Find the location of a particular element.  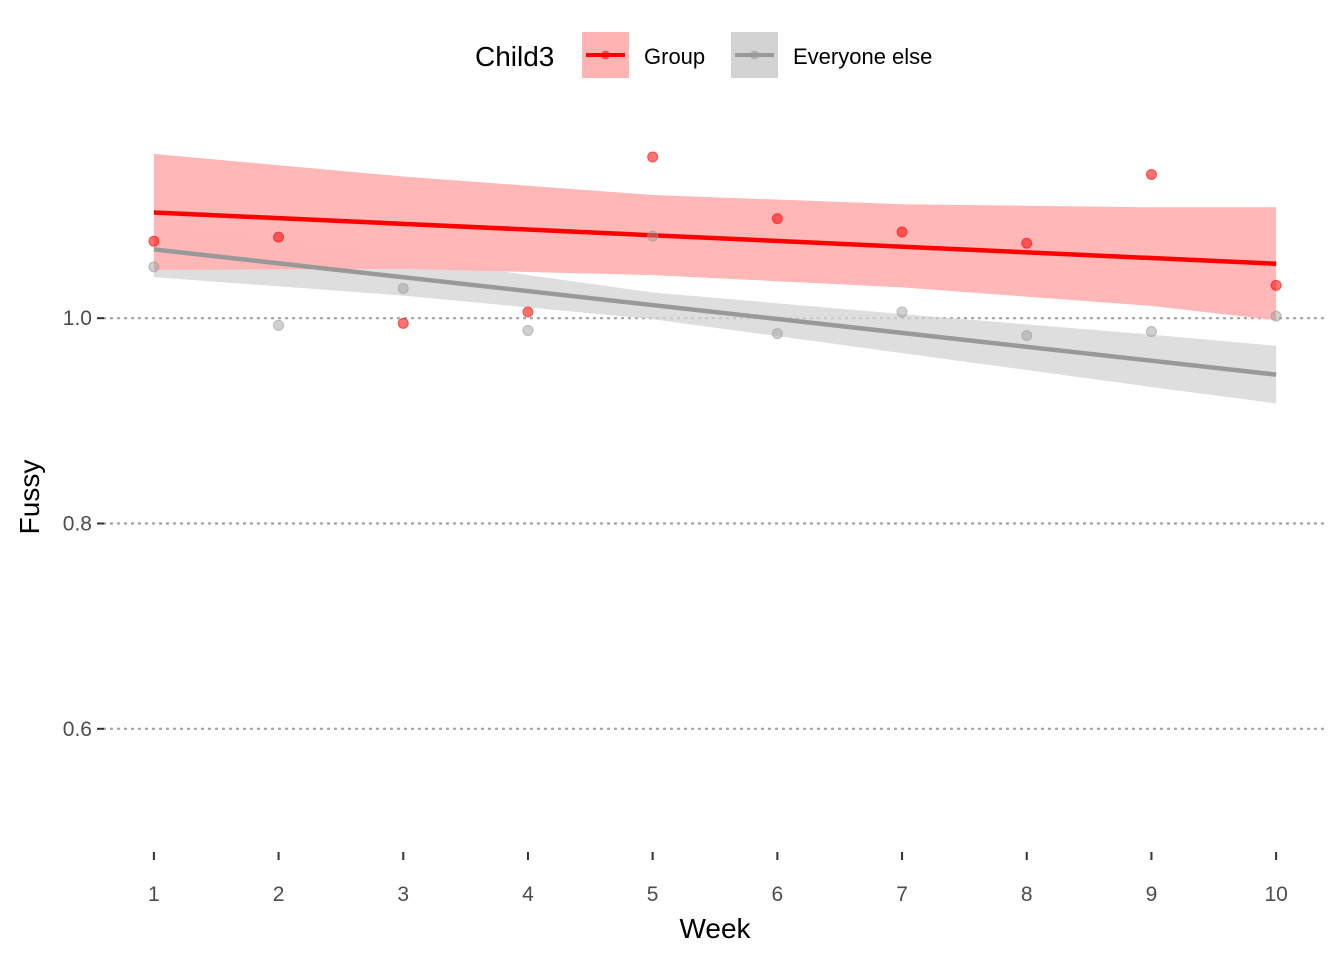

x-tick-label: 6 is located at coordinates (778, 894).